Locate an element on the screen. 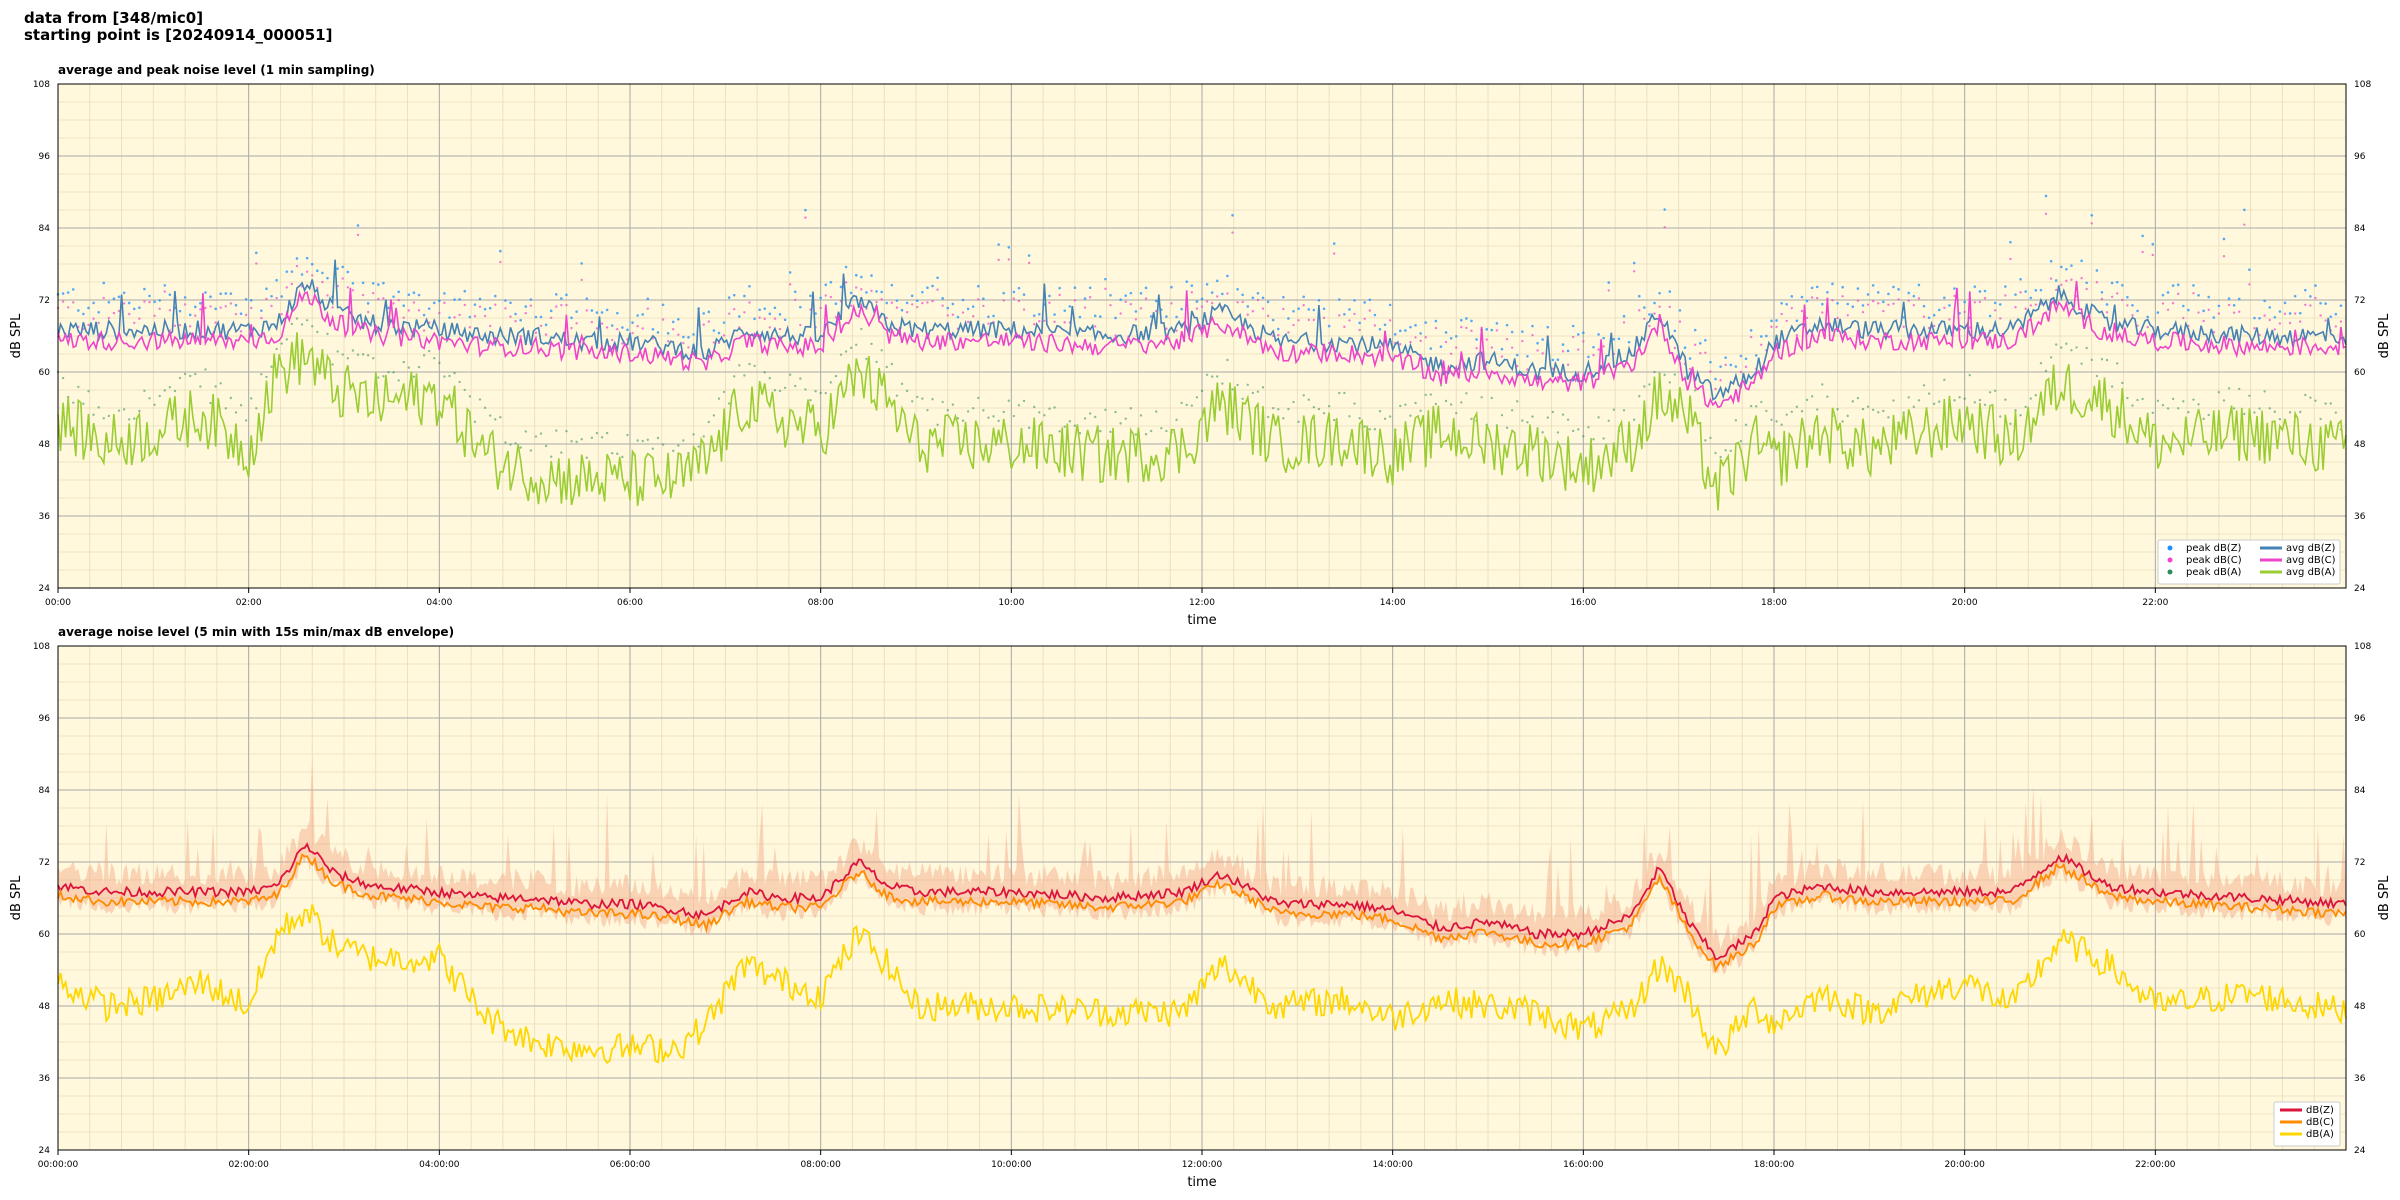 The height and width of the screenshot is (1200, 2400). y-tick-label: 36 is located at coordinates (45, 1079).